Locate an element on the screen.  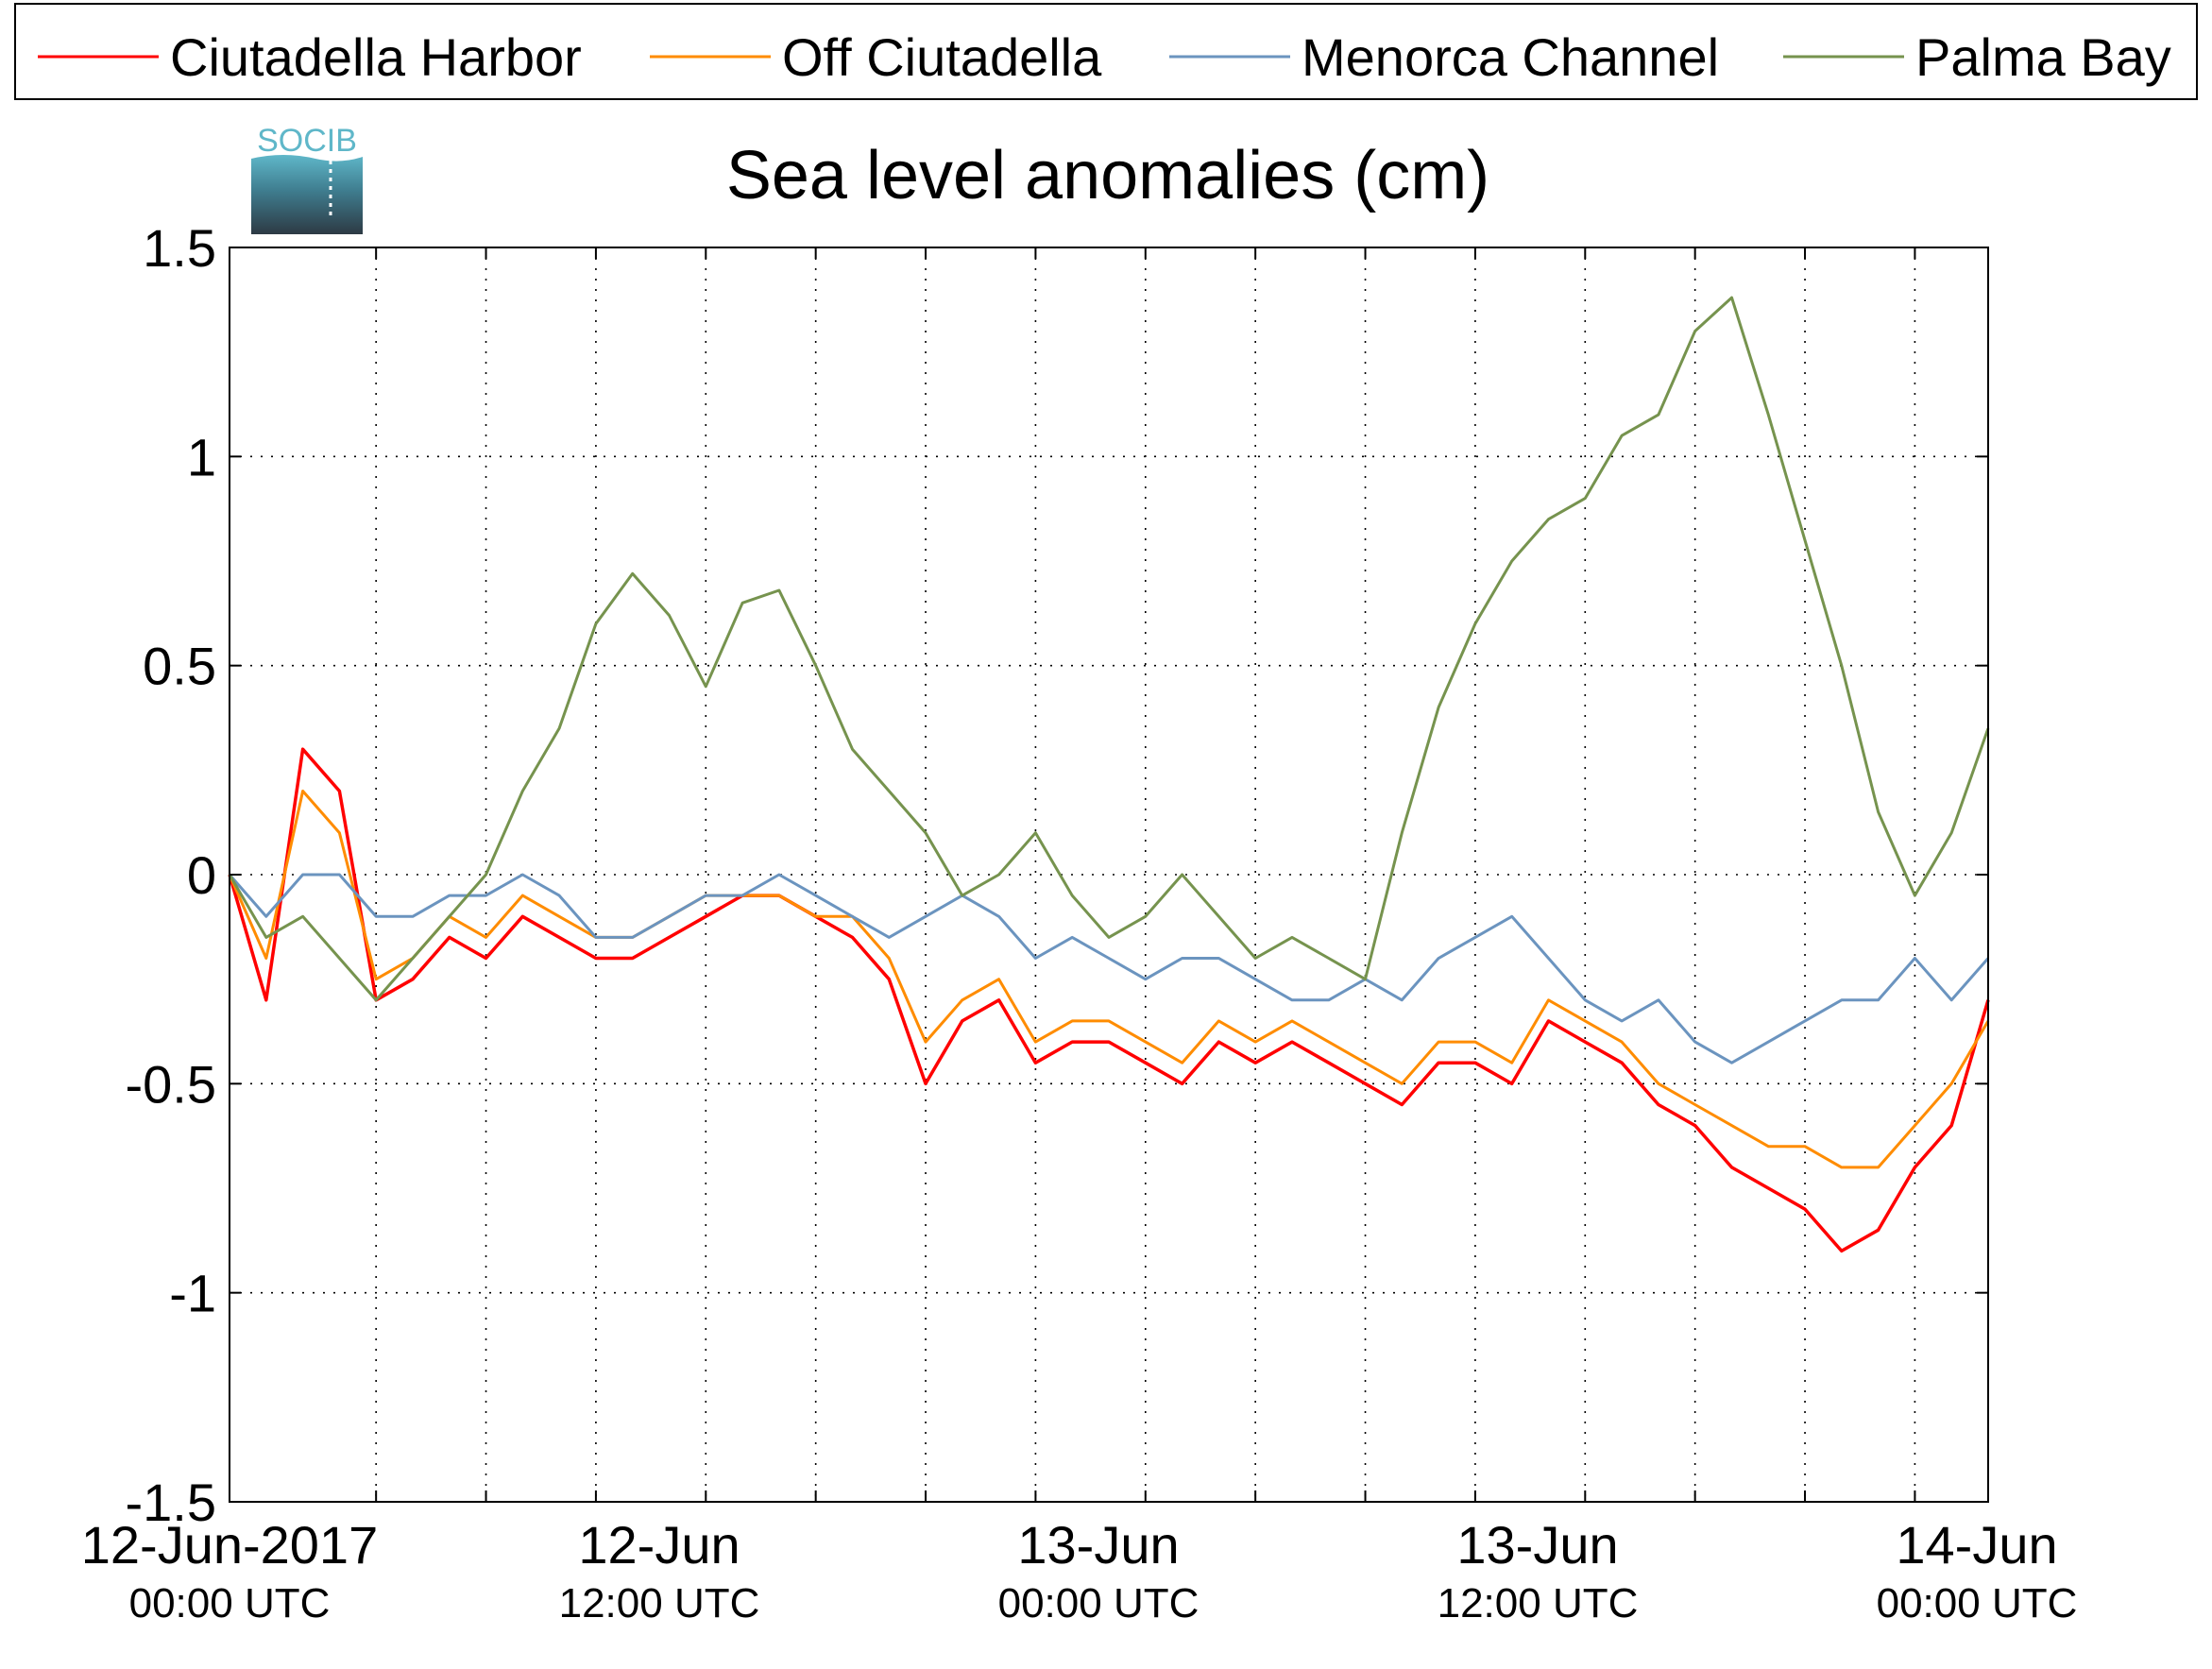
x-tick-date-label: 14-Jun is located at coordinates (1976, 1545).